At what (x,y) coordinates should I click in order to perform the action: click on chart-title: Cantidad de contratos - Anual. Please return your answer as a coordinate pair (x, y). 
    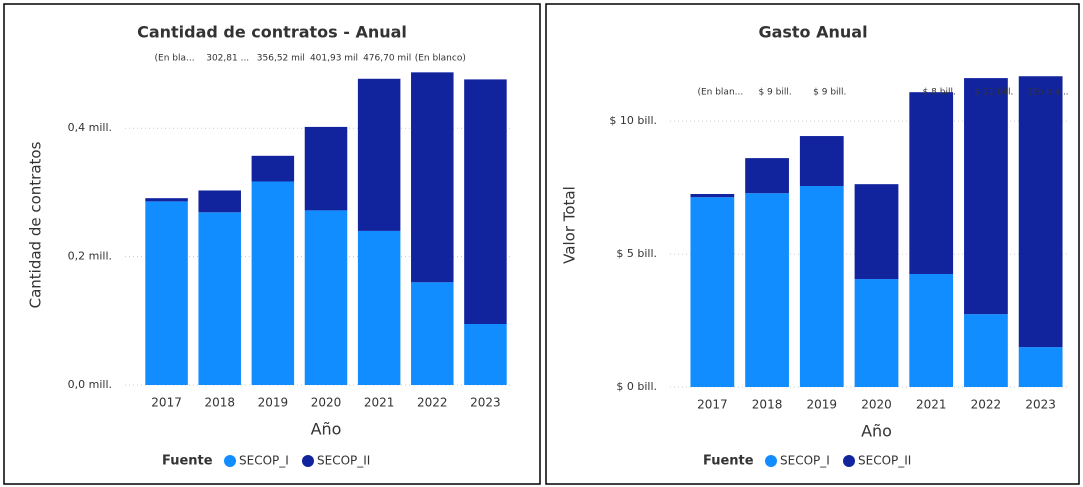
    Looking at the image, I should click on (272, 32).